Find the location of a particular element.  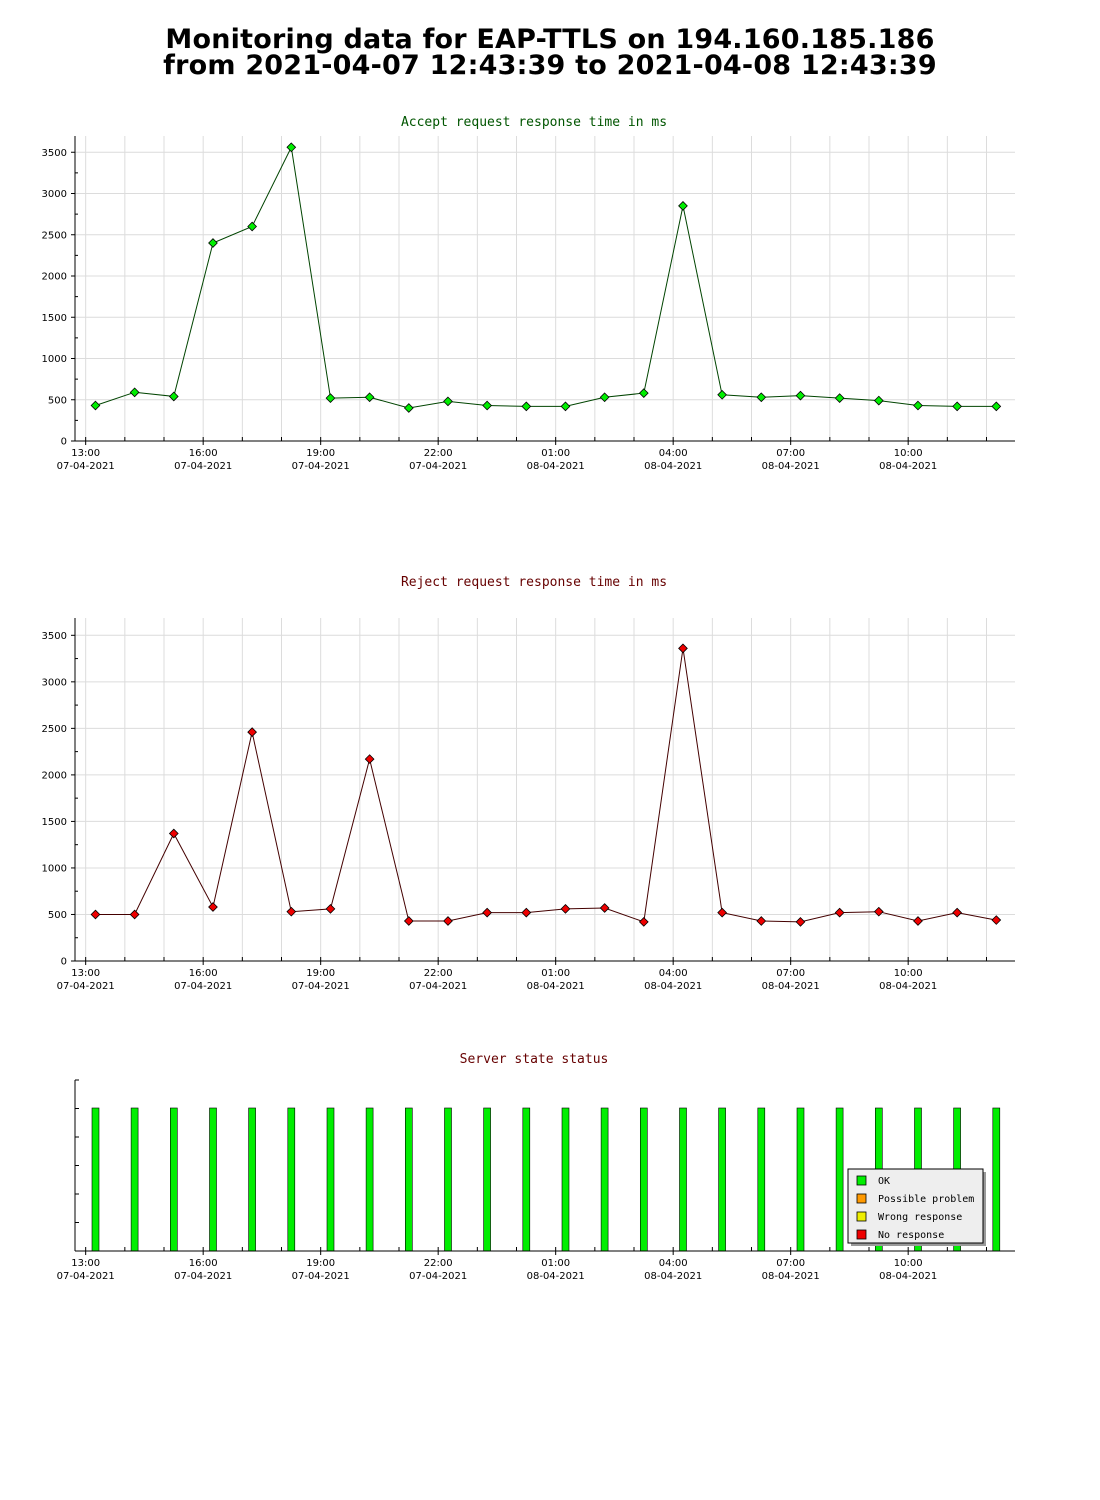

chart-title: Server state status is located at coordinates (534, 1059).